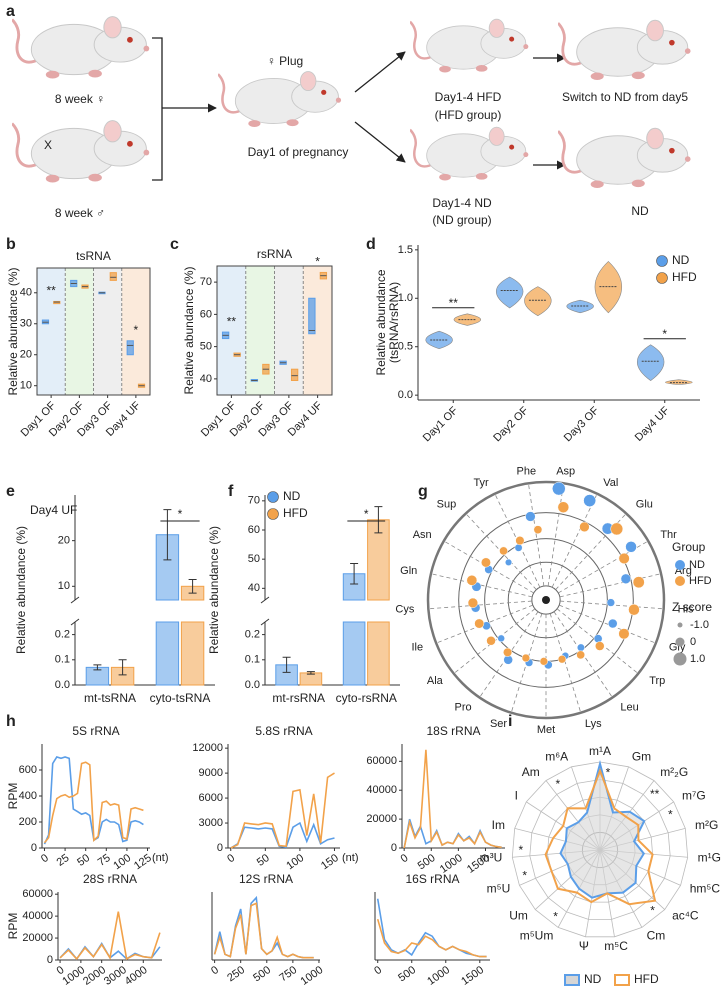 This screenshot has height=1000, width=727. What do you see at coordinates (602, 829) in the screenshot?
I see `series-outline` at bounding box center [602, 829].